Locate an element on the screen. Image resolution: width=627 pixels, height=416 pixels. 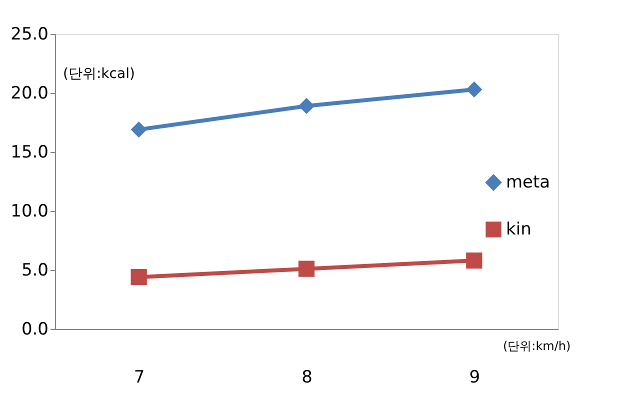
y-tick-label: 25.0 is located at coordinates (29, 34).